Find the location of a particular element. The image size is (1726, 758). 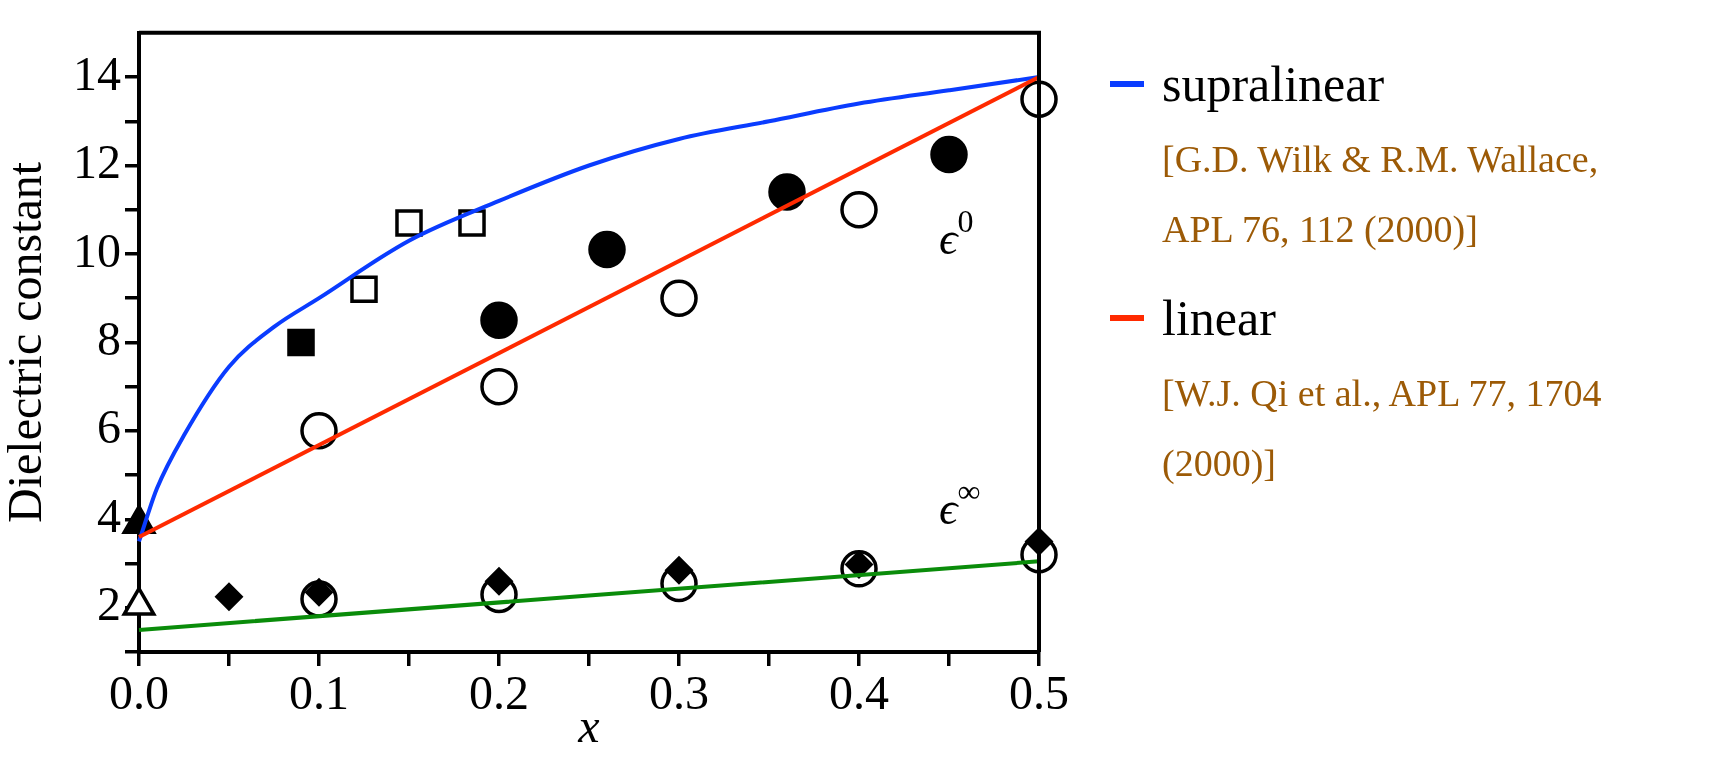

y-tick-label: 12 is located at coordinates (97, 162).